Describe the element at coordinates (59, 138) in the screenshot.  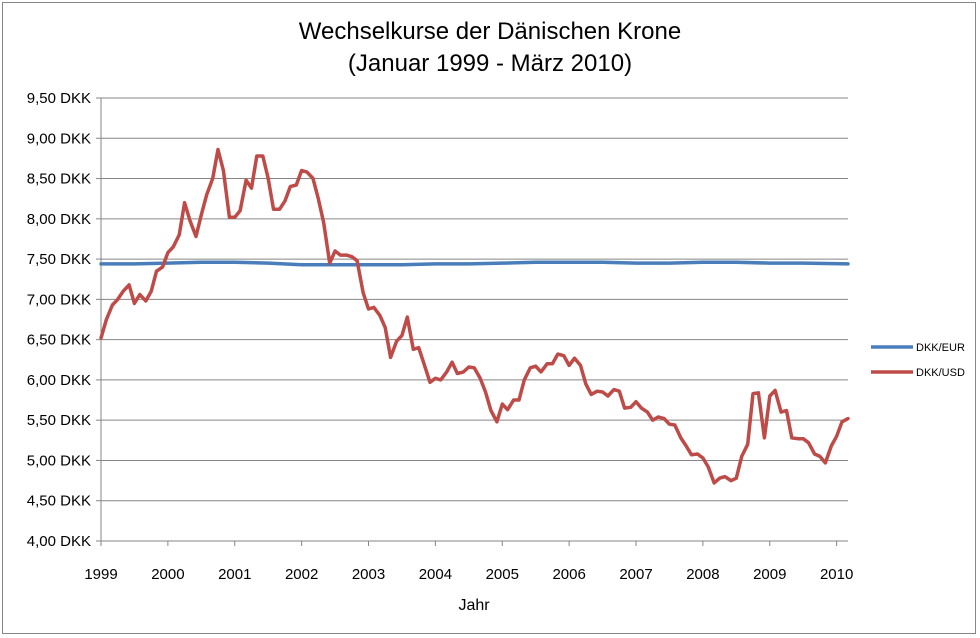
I see `y-tick-label: 9,00 DKK` at that location.